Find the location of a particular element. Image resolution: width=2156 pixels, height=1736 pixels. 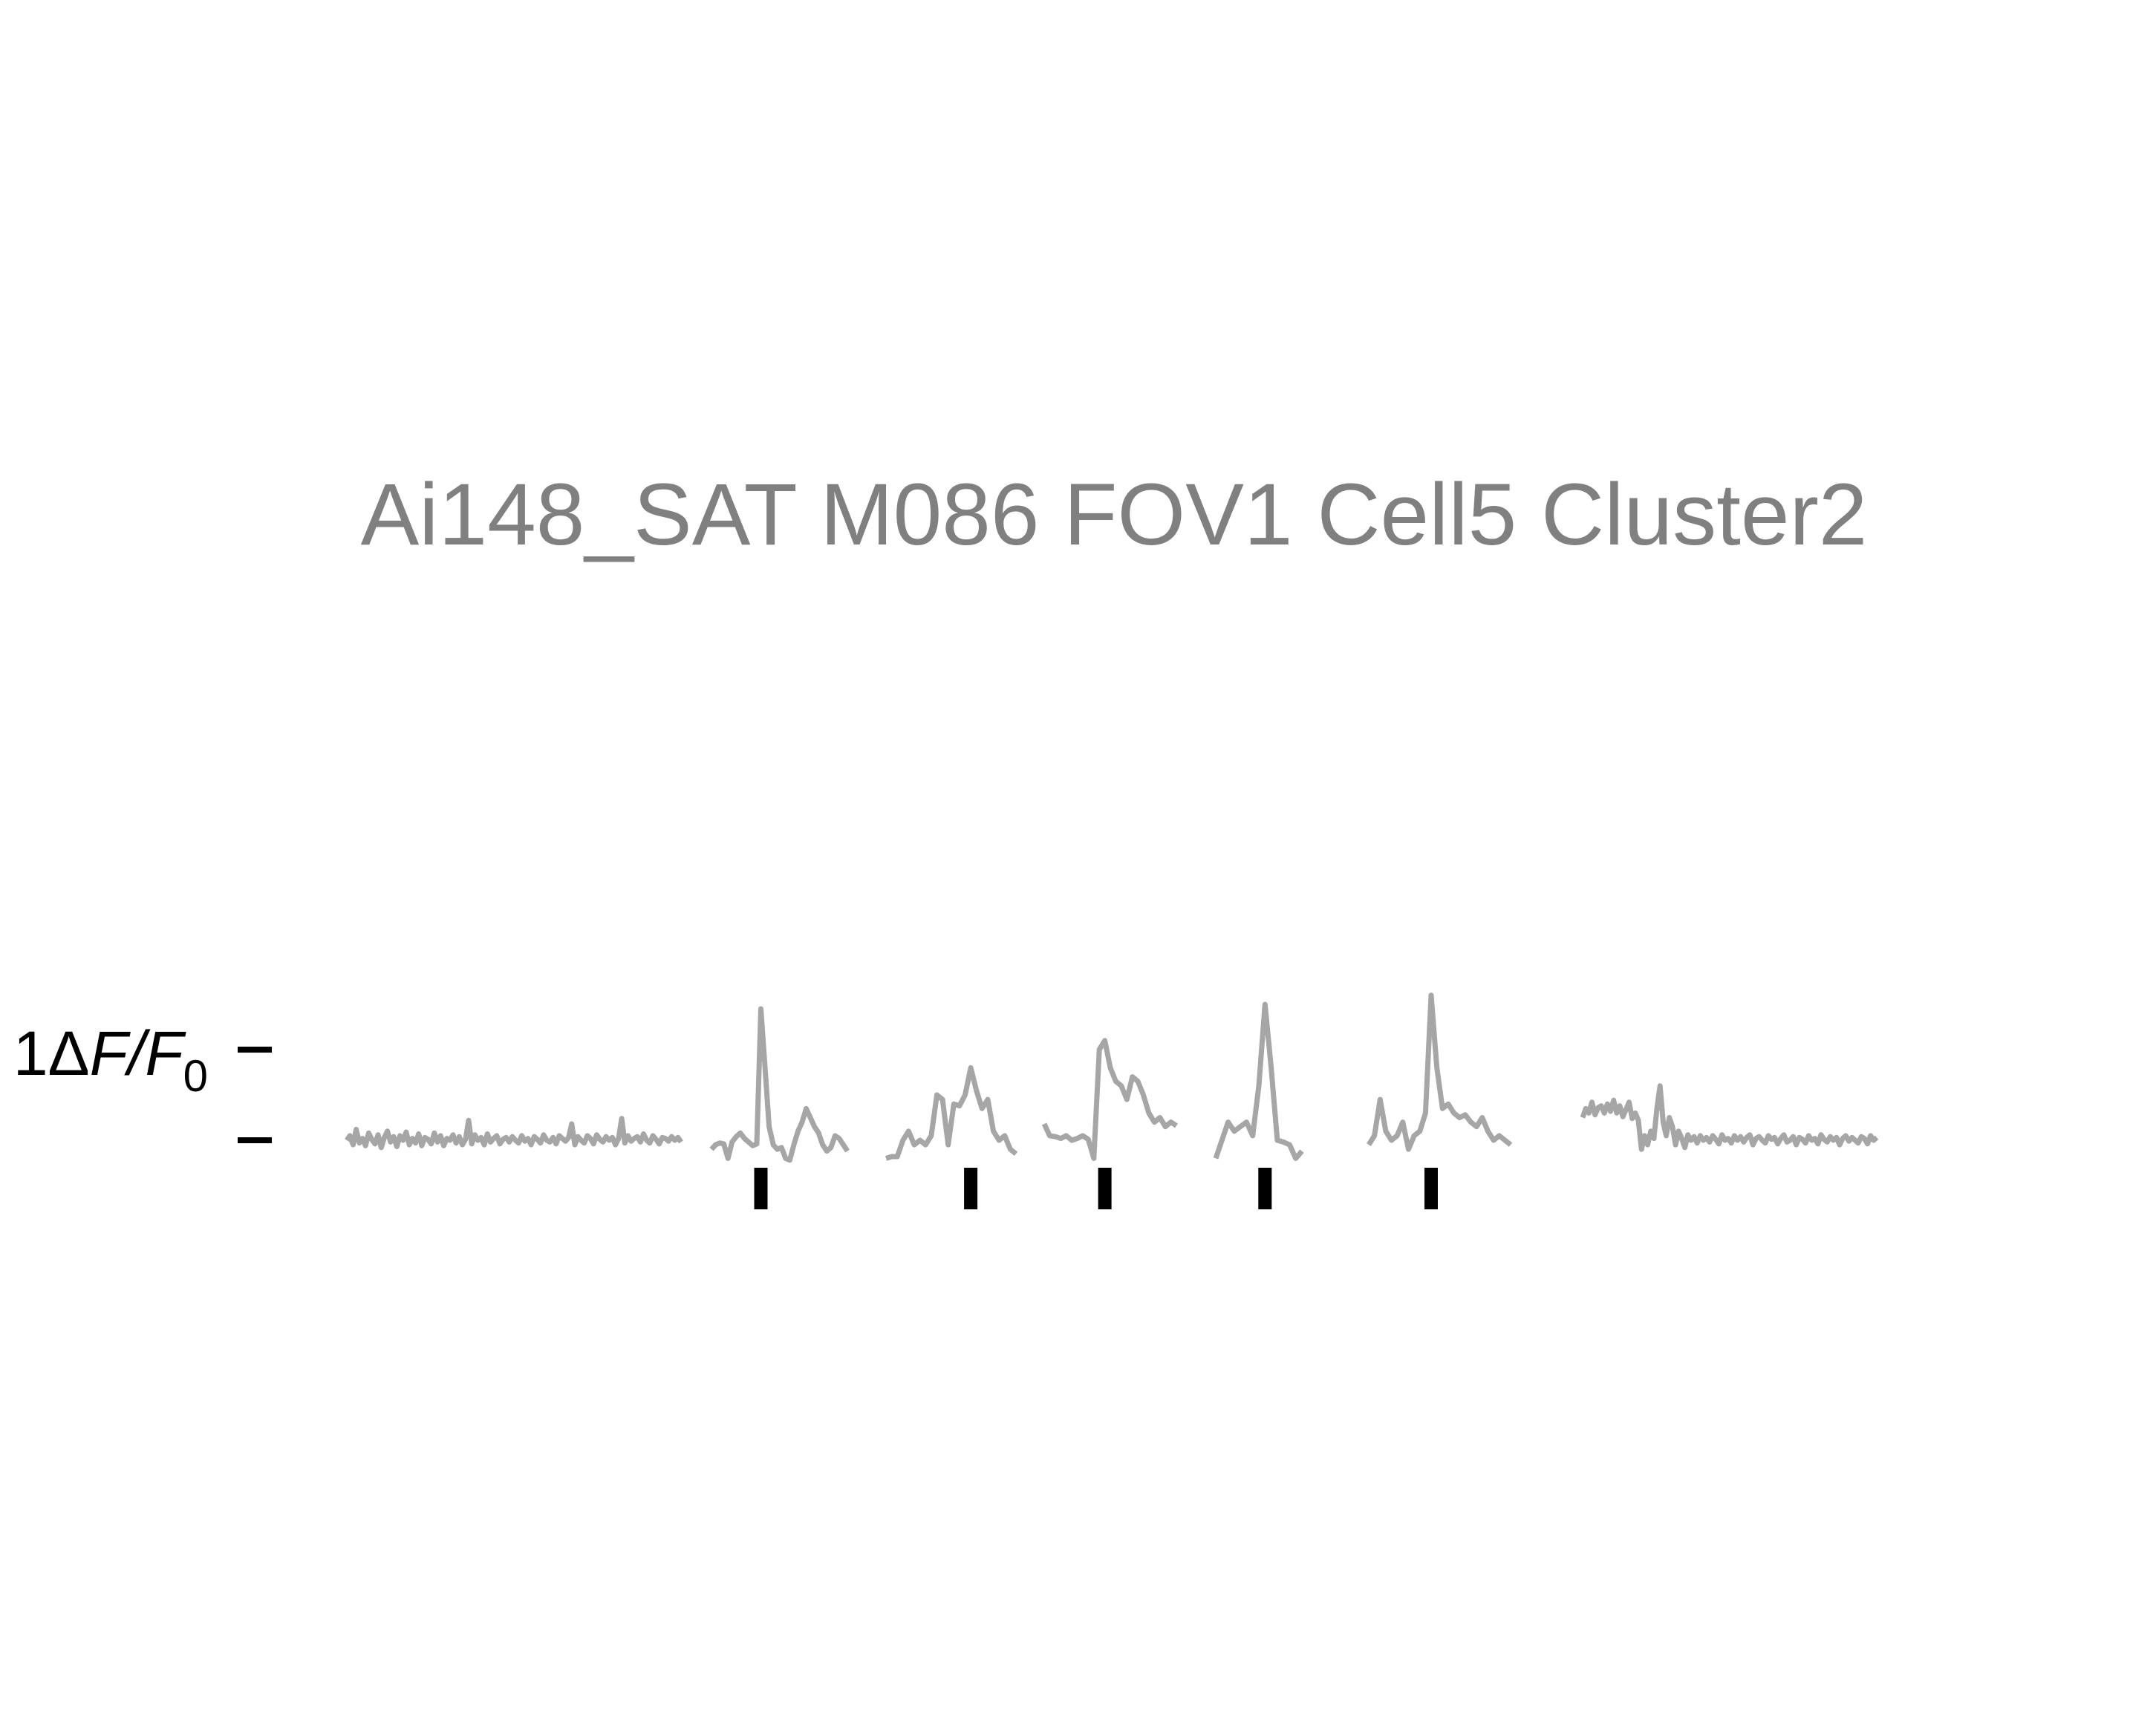

y-label-f0: F is located at coordinates (165, 1053).